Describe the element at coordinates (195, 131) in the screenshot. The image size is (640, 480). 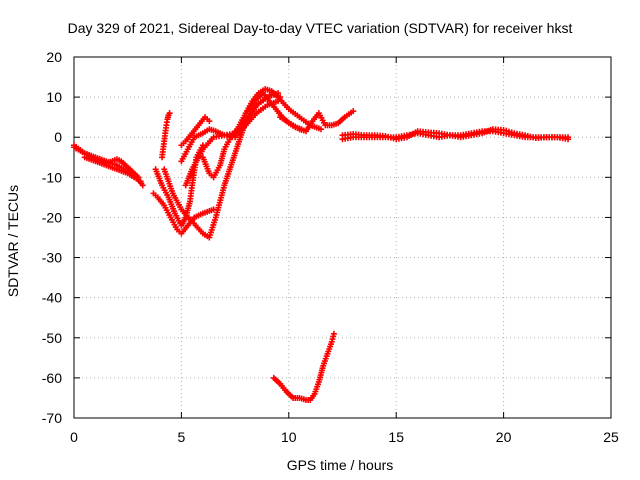
I see `series-recovery-b` at that location.